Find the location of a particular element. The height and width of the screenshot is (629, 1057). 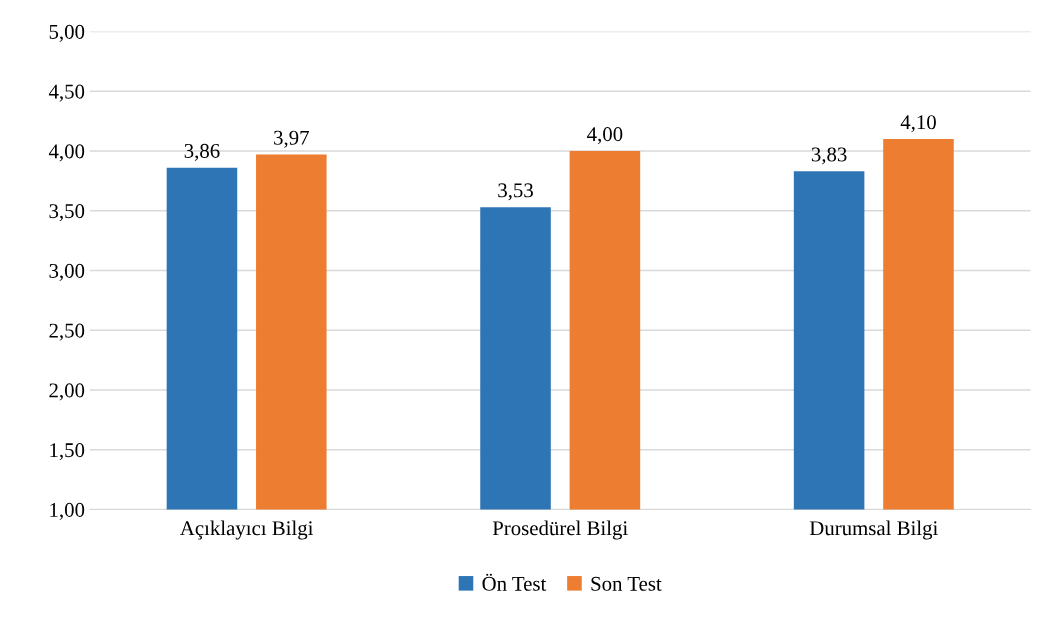

y-tick-label: 1,50 is located at coordinates (67, 452).